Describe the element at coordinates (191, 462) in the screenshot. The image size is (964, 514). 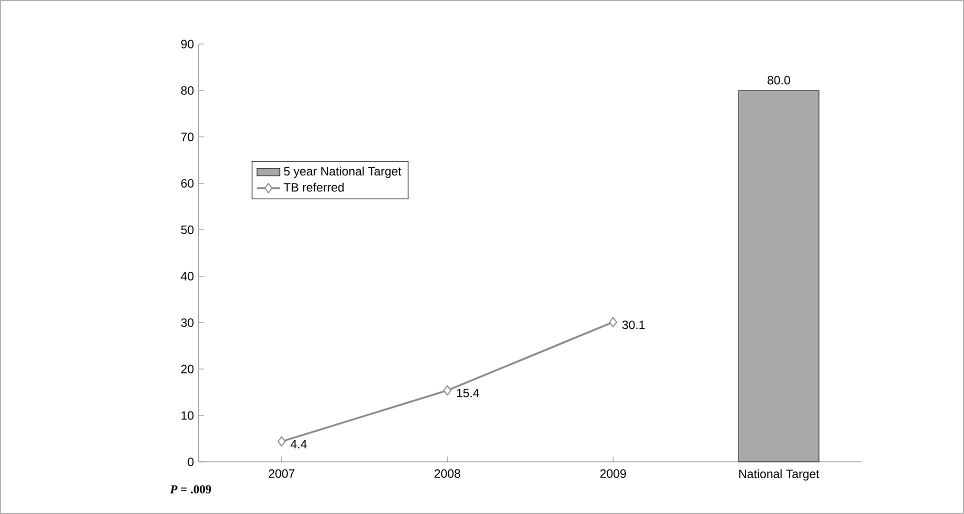
I see `y-tick-label: 0` at that location.